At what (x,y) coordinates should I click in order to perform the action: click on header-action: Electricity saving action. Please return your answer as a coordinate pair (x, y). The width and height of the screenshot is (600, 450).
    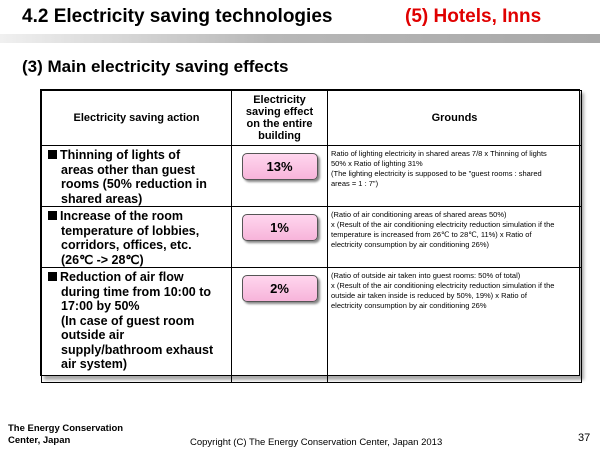
    Looking at the image, I should click on (136, 118).